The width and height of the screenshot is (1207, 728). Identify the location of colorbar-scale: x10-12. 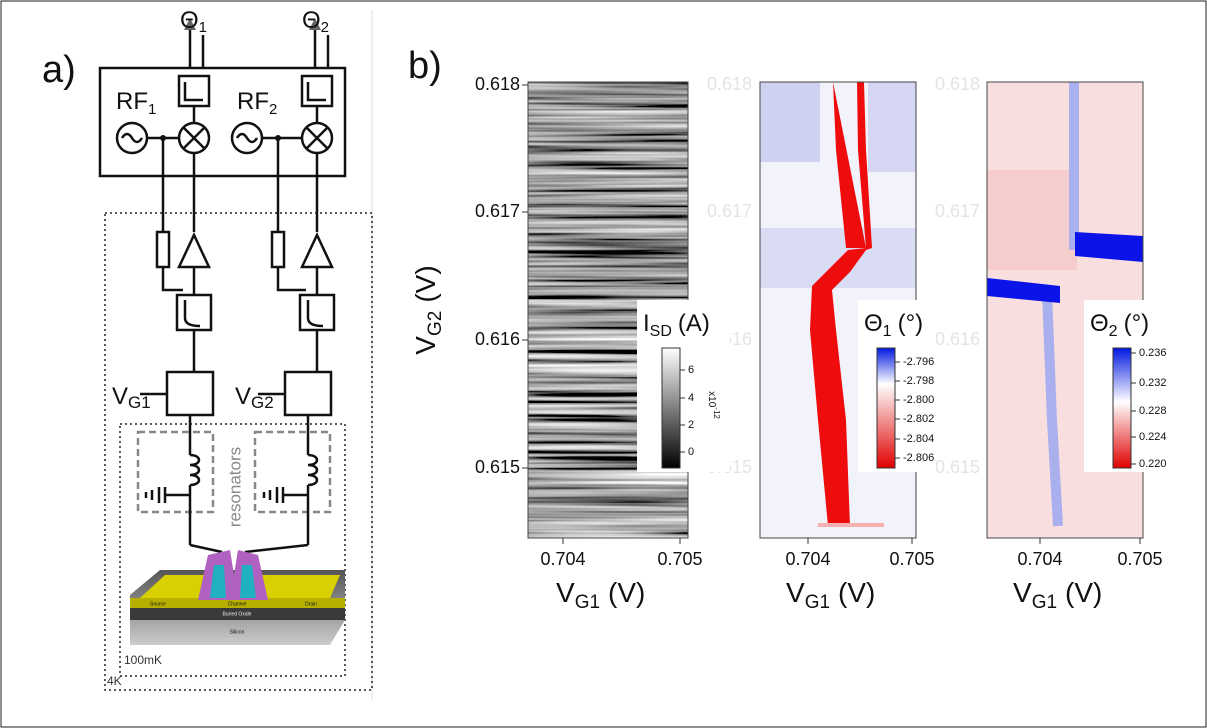
(713, 405).